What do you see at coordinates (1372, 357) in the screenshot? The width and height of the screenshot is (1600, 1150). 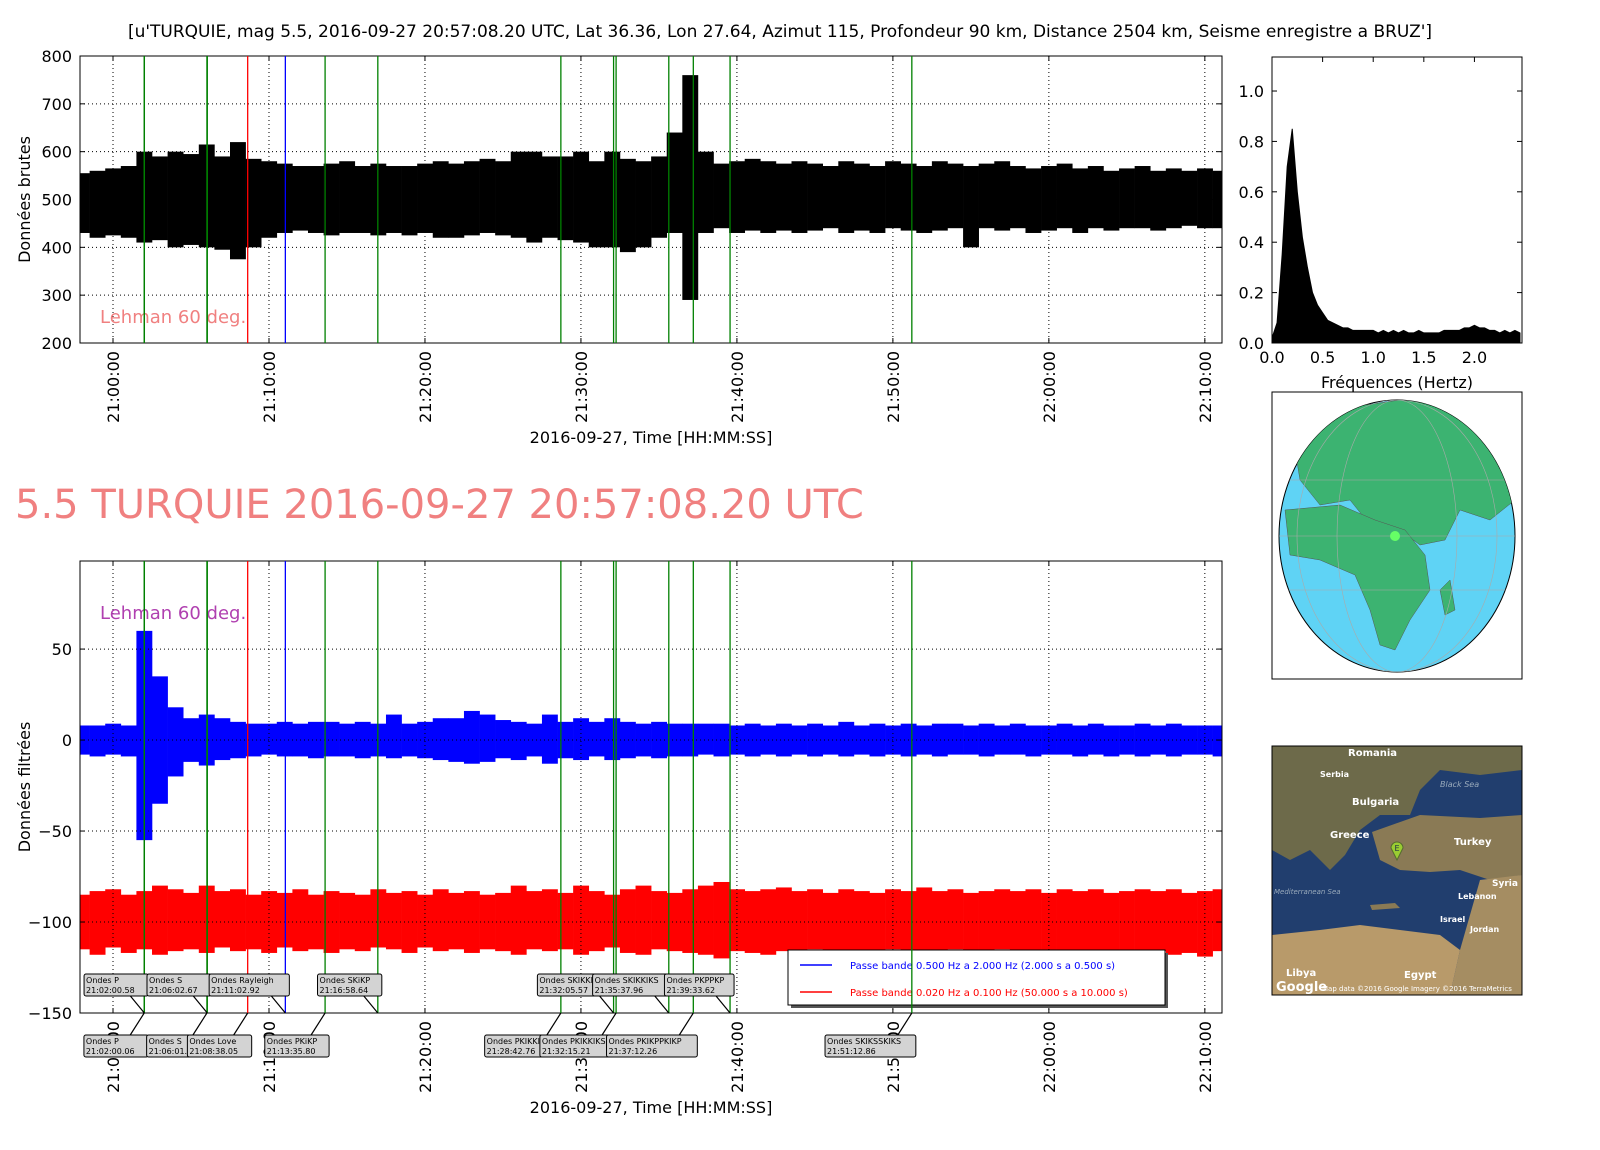 I see `x-tick-label: 1.0` at bounding box center [1372, 357].